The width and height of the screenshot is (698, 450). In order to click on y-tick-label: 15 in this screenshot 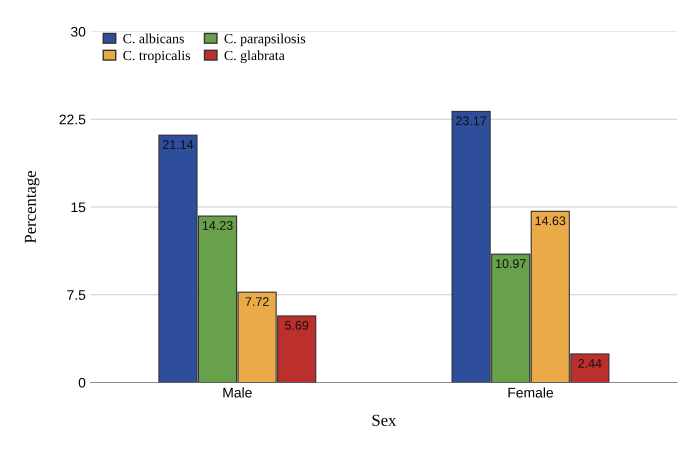, I will do `click(78, 207)`.